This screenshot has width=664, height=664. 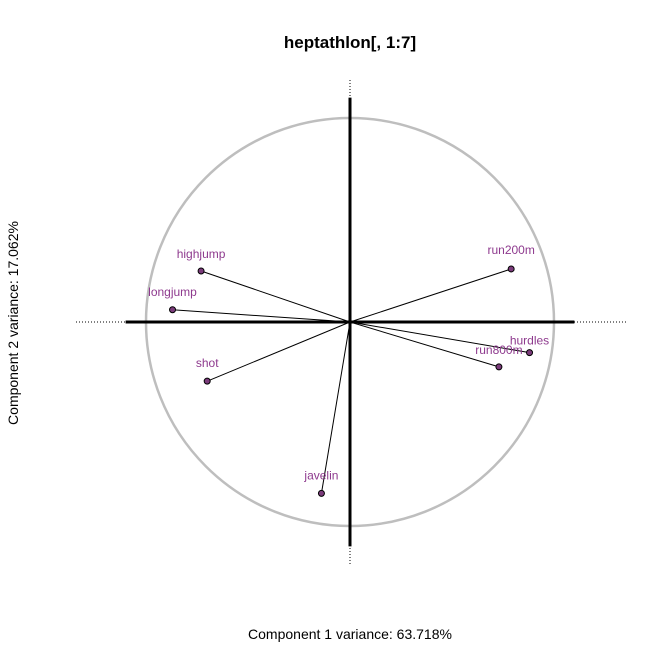 I want to click on point-run200m, so click(x=511, y=269).